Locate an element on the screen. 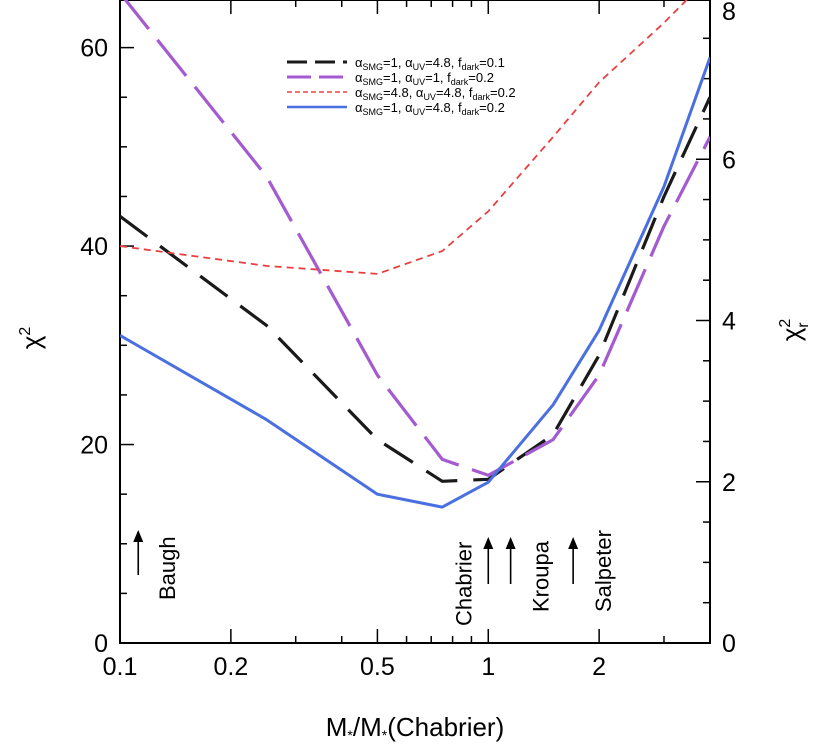 The width and height of the screenshot is (830, 750). legend-entry-3: αSMG=4.8, αUV=4.8, fdark=0.2 is located at coordinates (435, 93).